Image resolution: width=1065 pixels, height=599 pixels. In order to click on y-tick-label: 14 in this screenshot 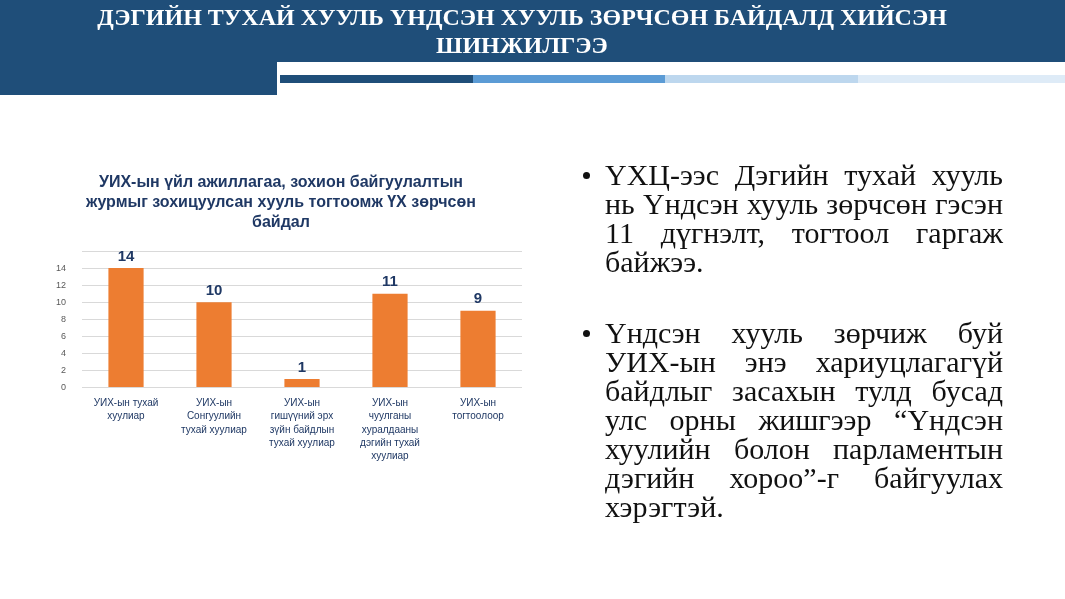, I will do `click(61, 267)`.